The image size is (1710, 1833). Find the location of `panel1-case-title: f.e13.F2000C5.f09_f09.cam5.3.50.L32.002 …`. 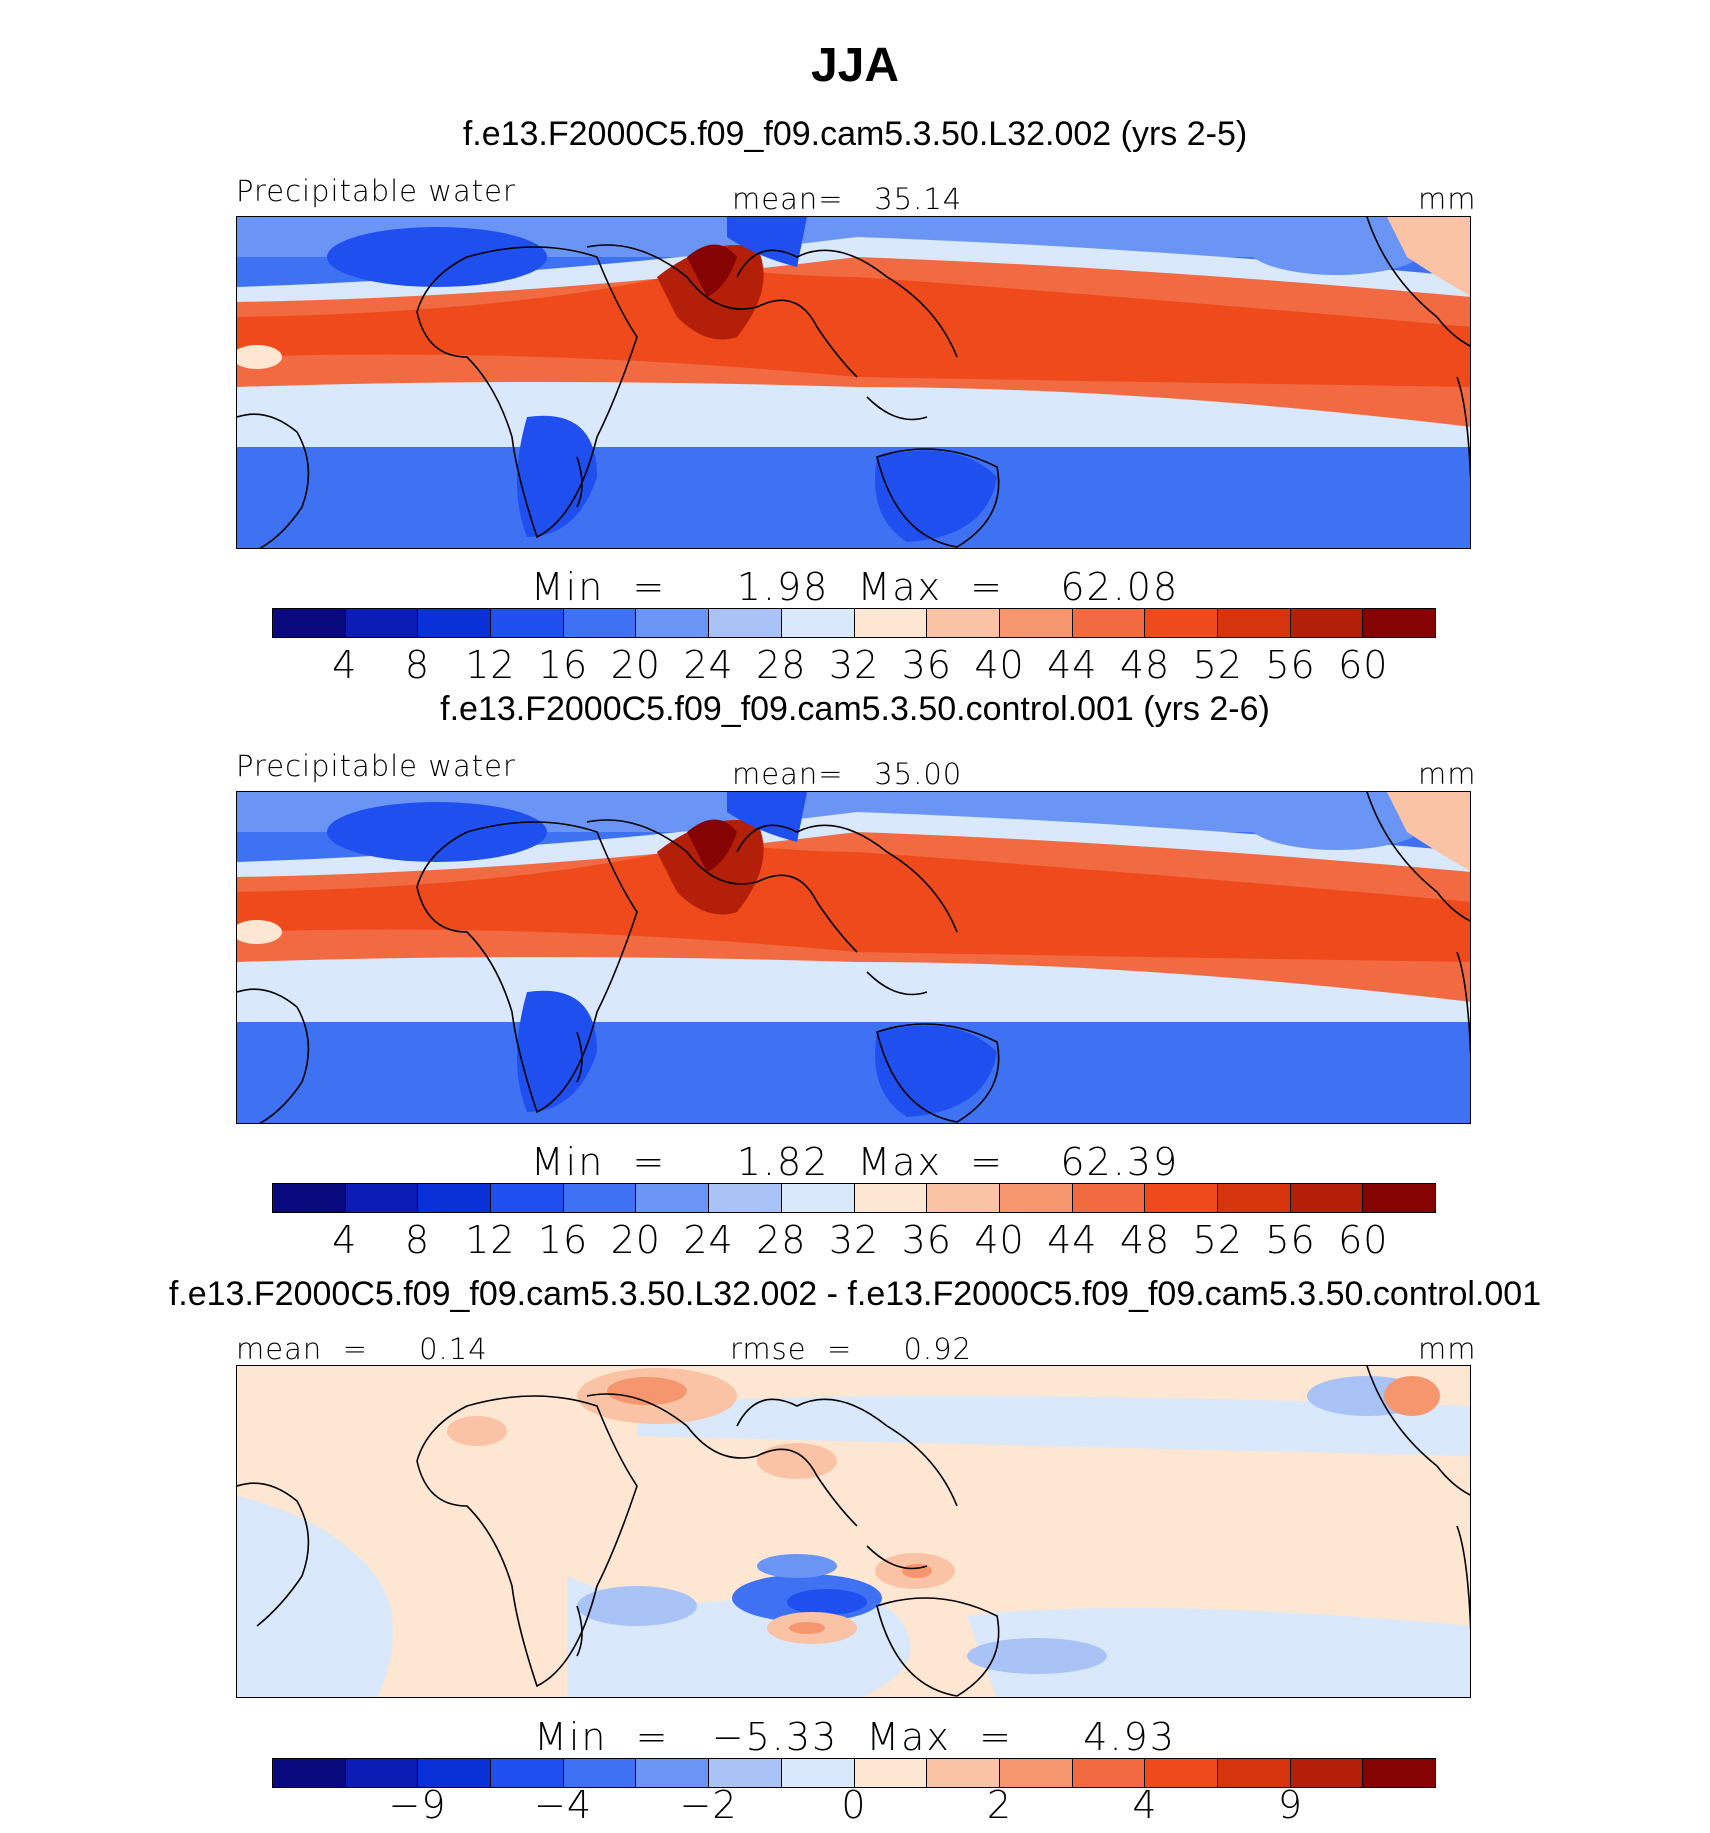

panel1-case-title: f.e13.F2000C5.f09_f09.cam5.3.50.L32.002 … is located at coordinates (855, 134).